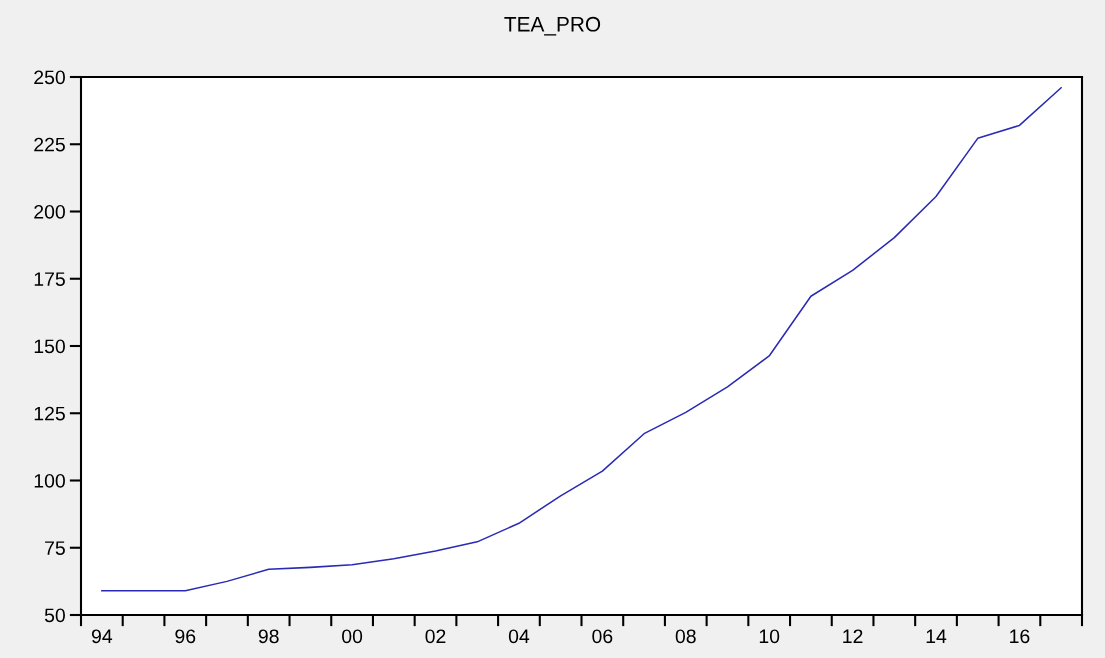  What do you see at coordinates (49, 279) in the screenshot?
I see `y-tick-label: 175` at bounding box center [49, 279].